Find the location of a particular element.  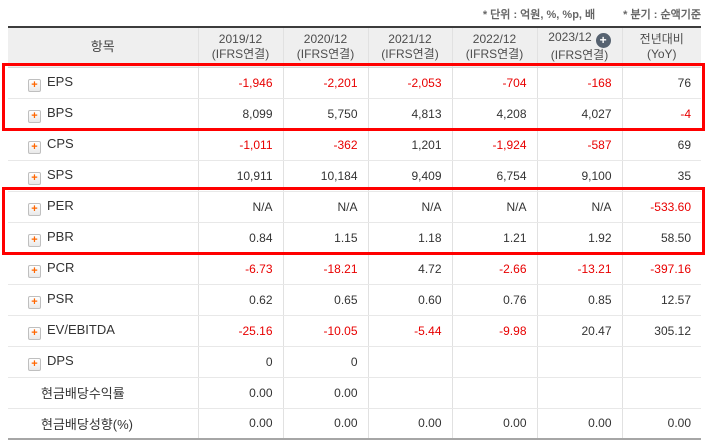

item-header: 항목 is located at coordinates (103, 47).